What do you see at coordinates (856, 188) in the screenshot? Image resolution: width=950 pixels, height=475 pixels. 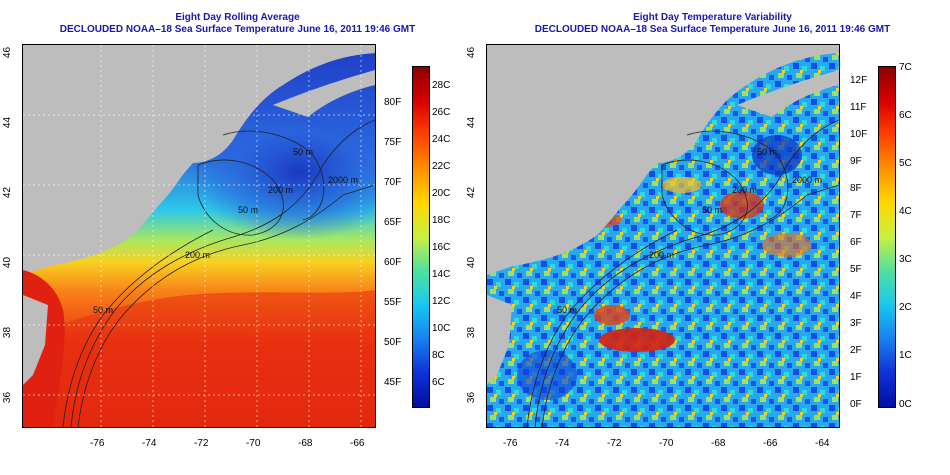 I see `cb-f-8: 8F` at bounding box center [856, 188].